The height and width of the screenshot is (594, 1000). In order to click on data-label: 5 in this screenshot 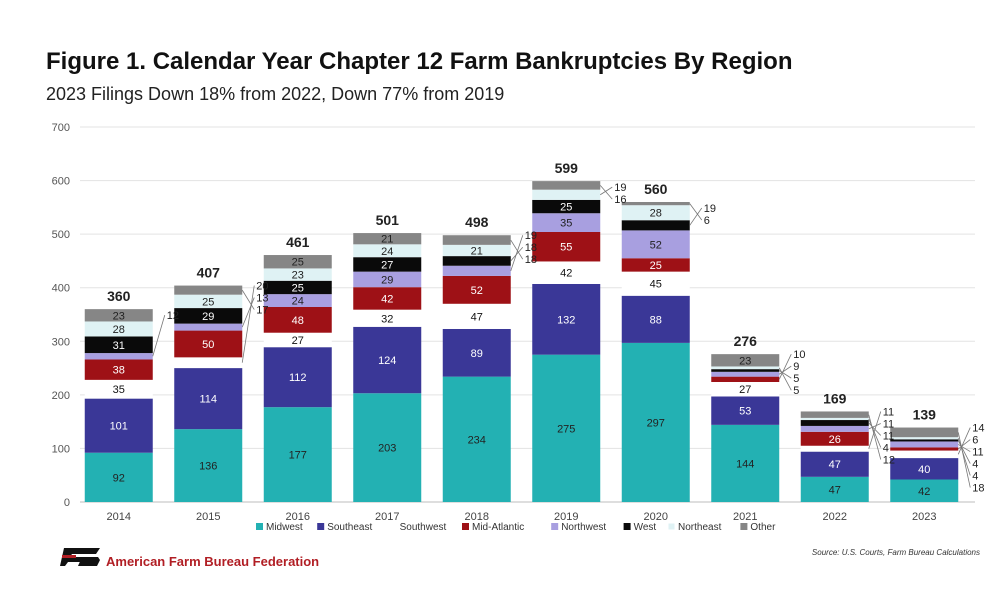, I will do `click(796, 379)`.